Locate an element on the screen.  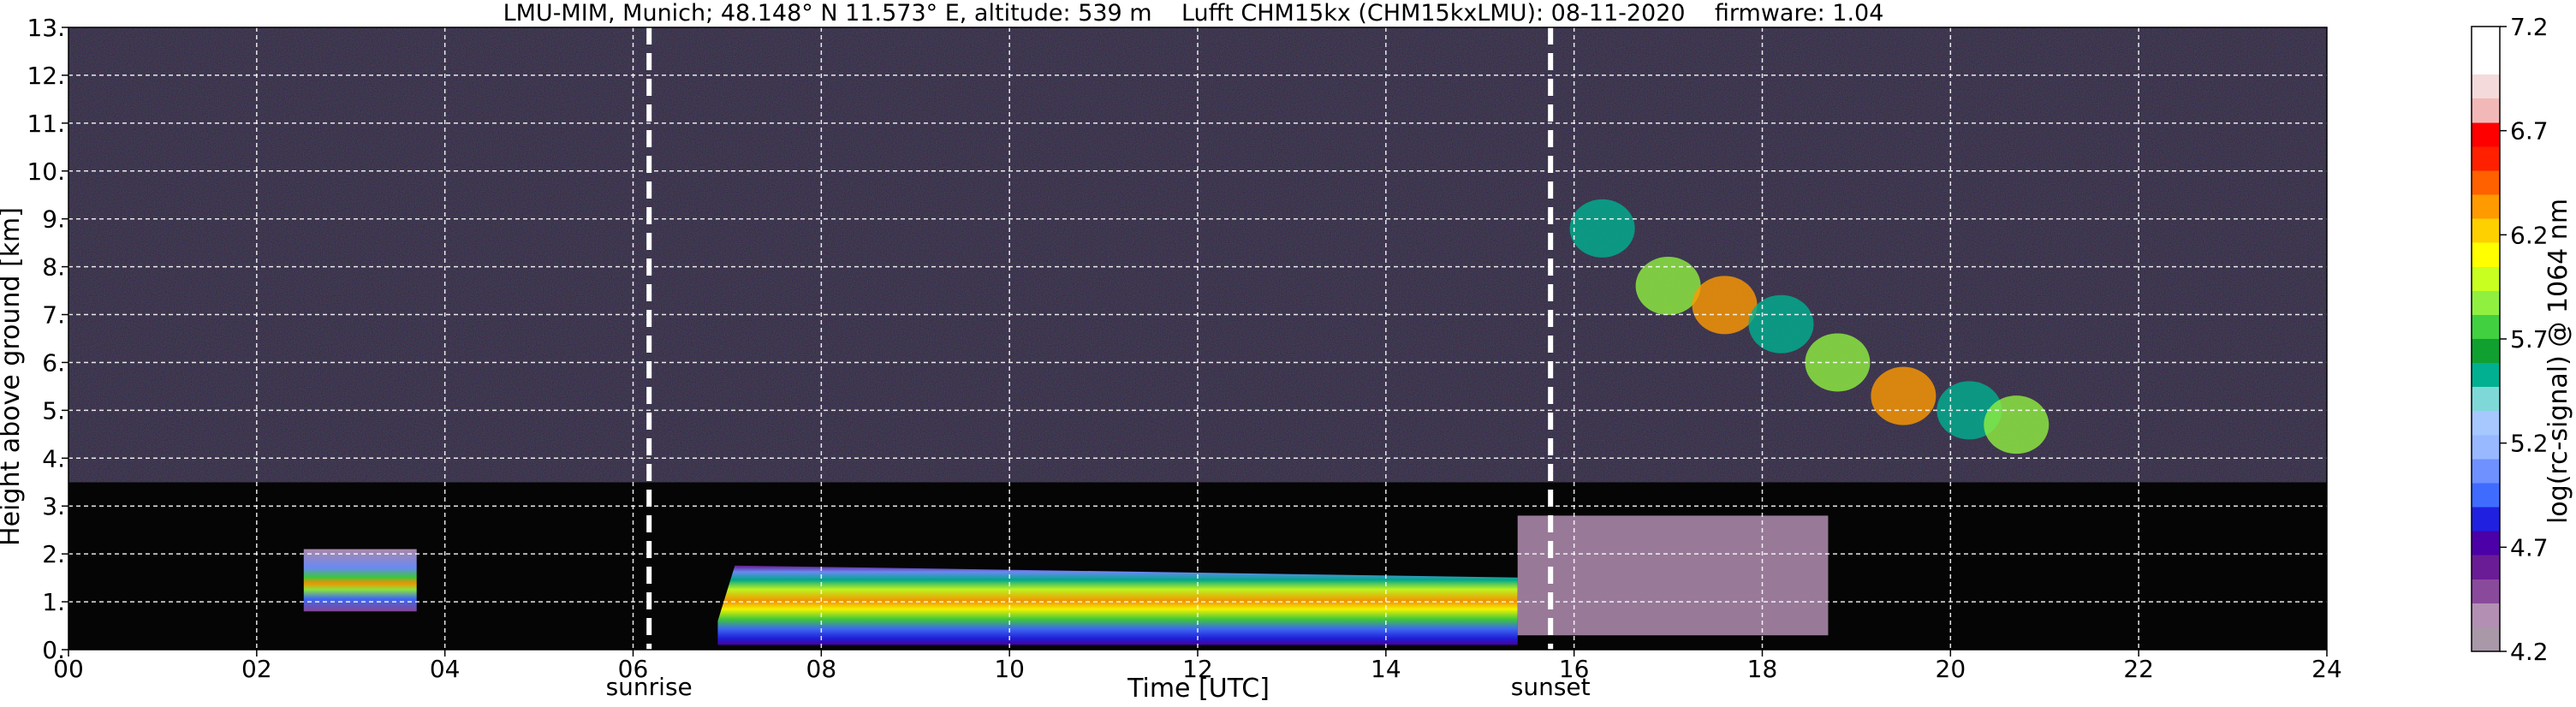
y-tick-label: 1. is located at coordinates (54, 602).